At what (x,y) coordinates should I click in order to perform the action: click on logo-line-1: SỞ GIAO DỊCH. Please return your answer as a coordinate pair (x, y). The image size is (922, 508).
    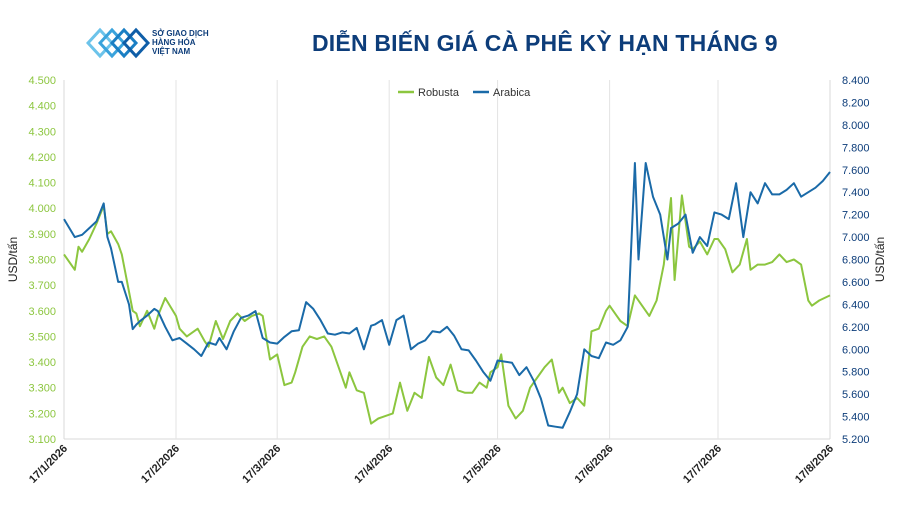
    Looking at the image, I should click on (180, 33).